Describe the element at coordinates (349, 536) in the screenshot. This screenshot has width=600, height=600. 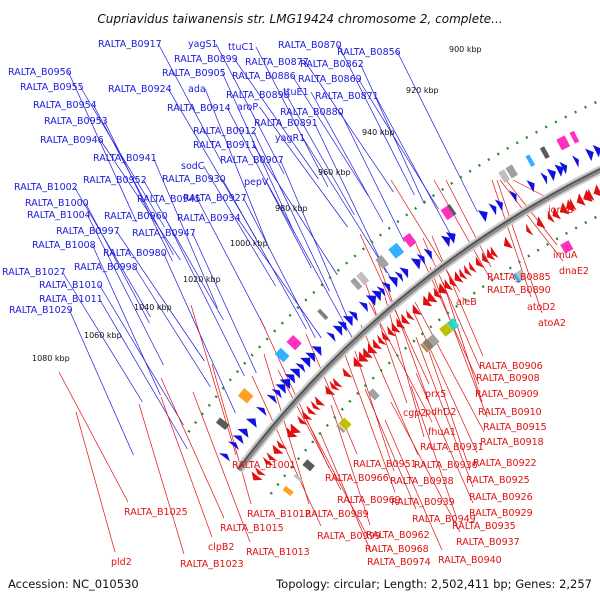
I see `reverse-gene-label: RALTA_B0999` at that location.